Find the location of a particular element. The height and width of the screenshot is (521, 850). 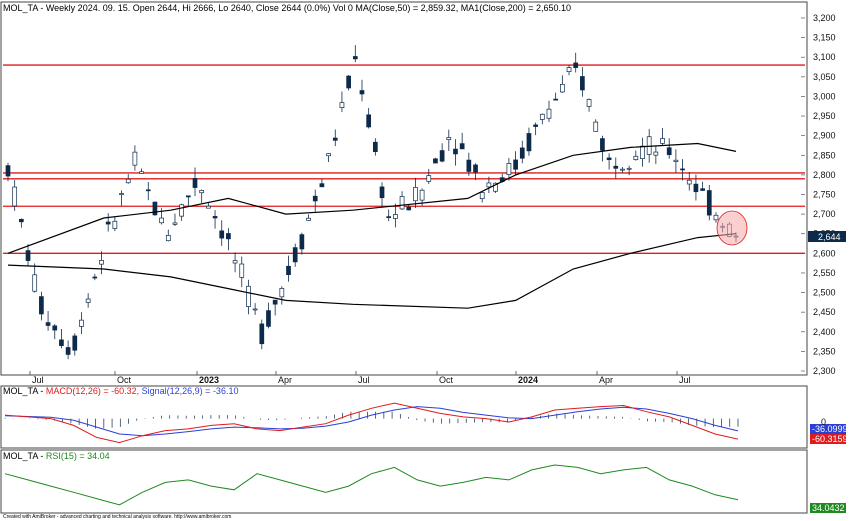

time-axis: Jul Oct 2023 Apr Jul Oct 2024 Apr Jul is located at coordinates (360, 378).